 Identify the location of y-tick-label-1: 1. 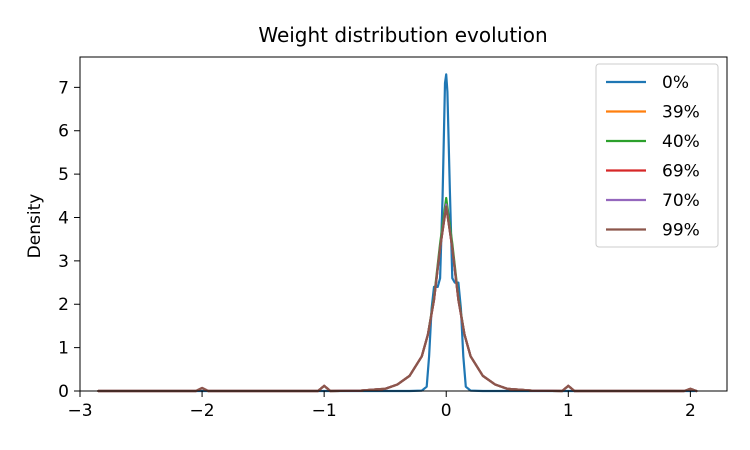
(63, 349).